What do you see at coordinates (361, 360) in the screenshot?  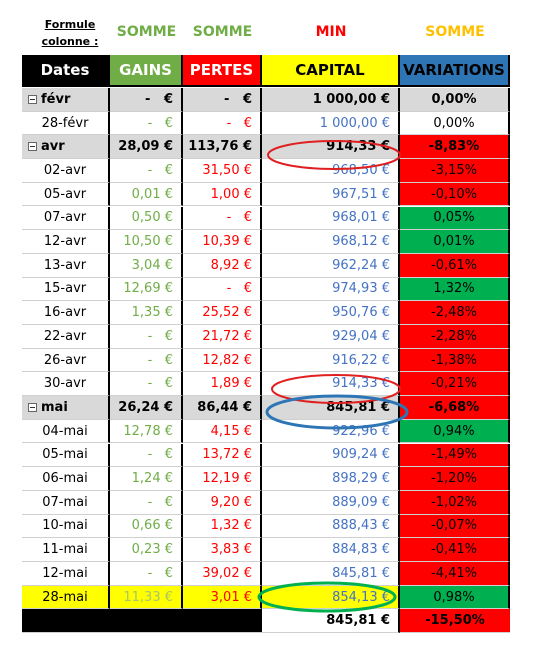 I see `cell-text: 916,22 €` at bounding box center [361, 360].